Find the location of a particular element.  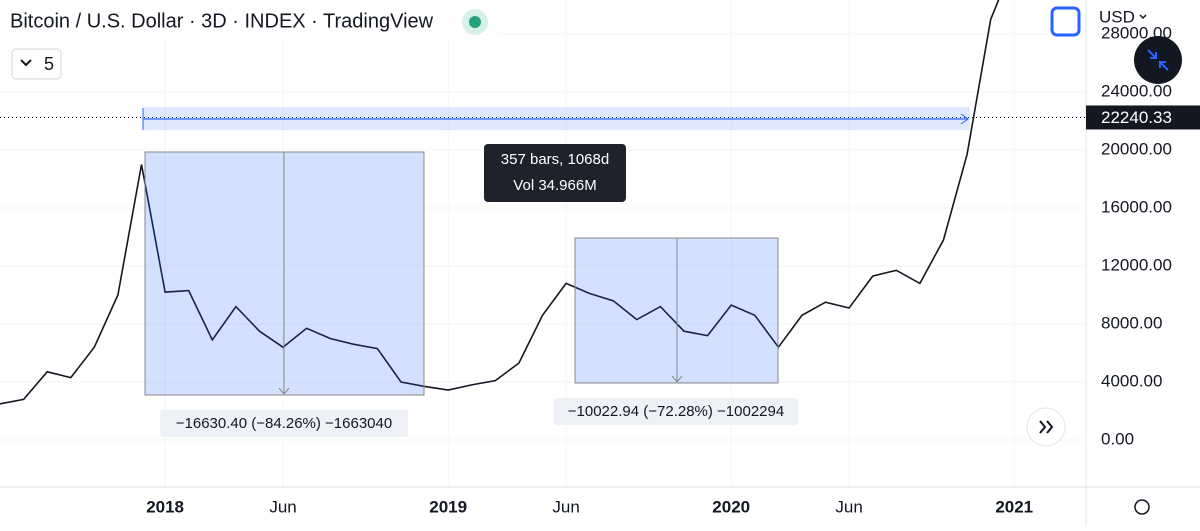

last-price-label: 22240.33 is located at coordinates (1136, 117).